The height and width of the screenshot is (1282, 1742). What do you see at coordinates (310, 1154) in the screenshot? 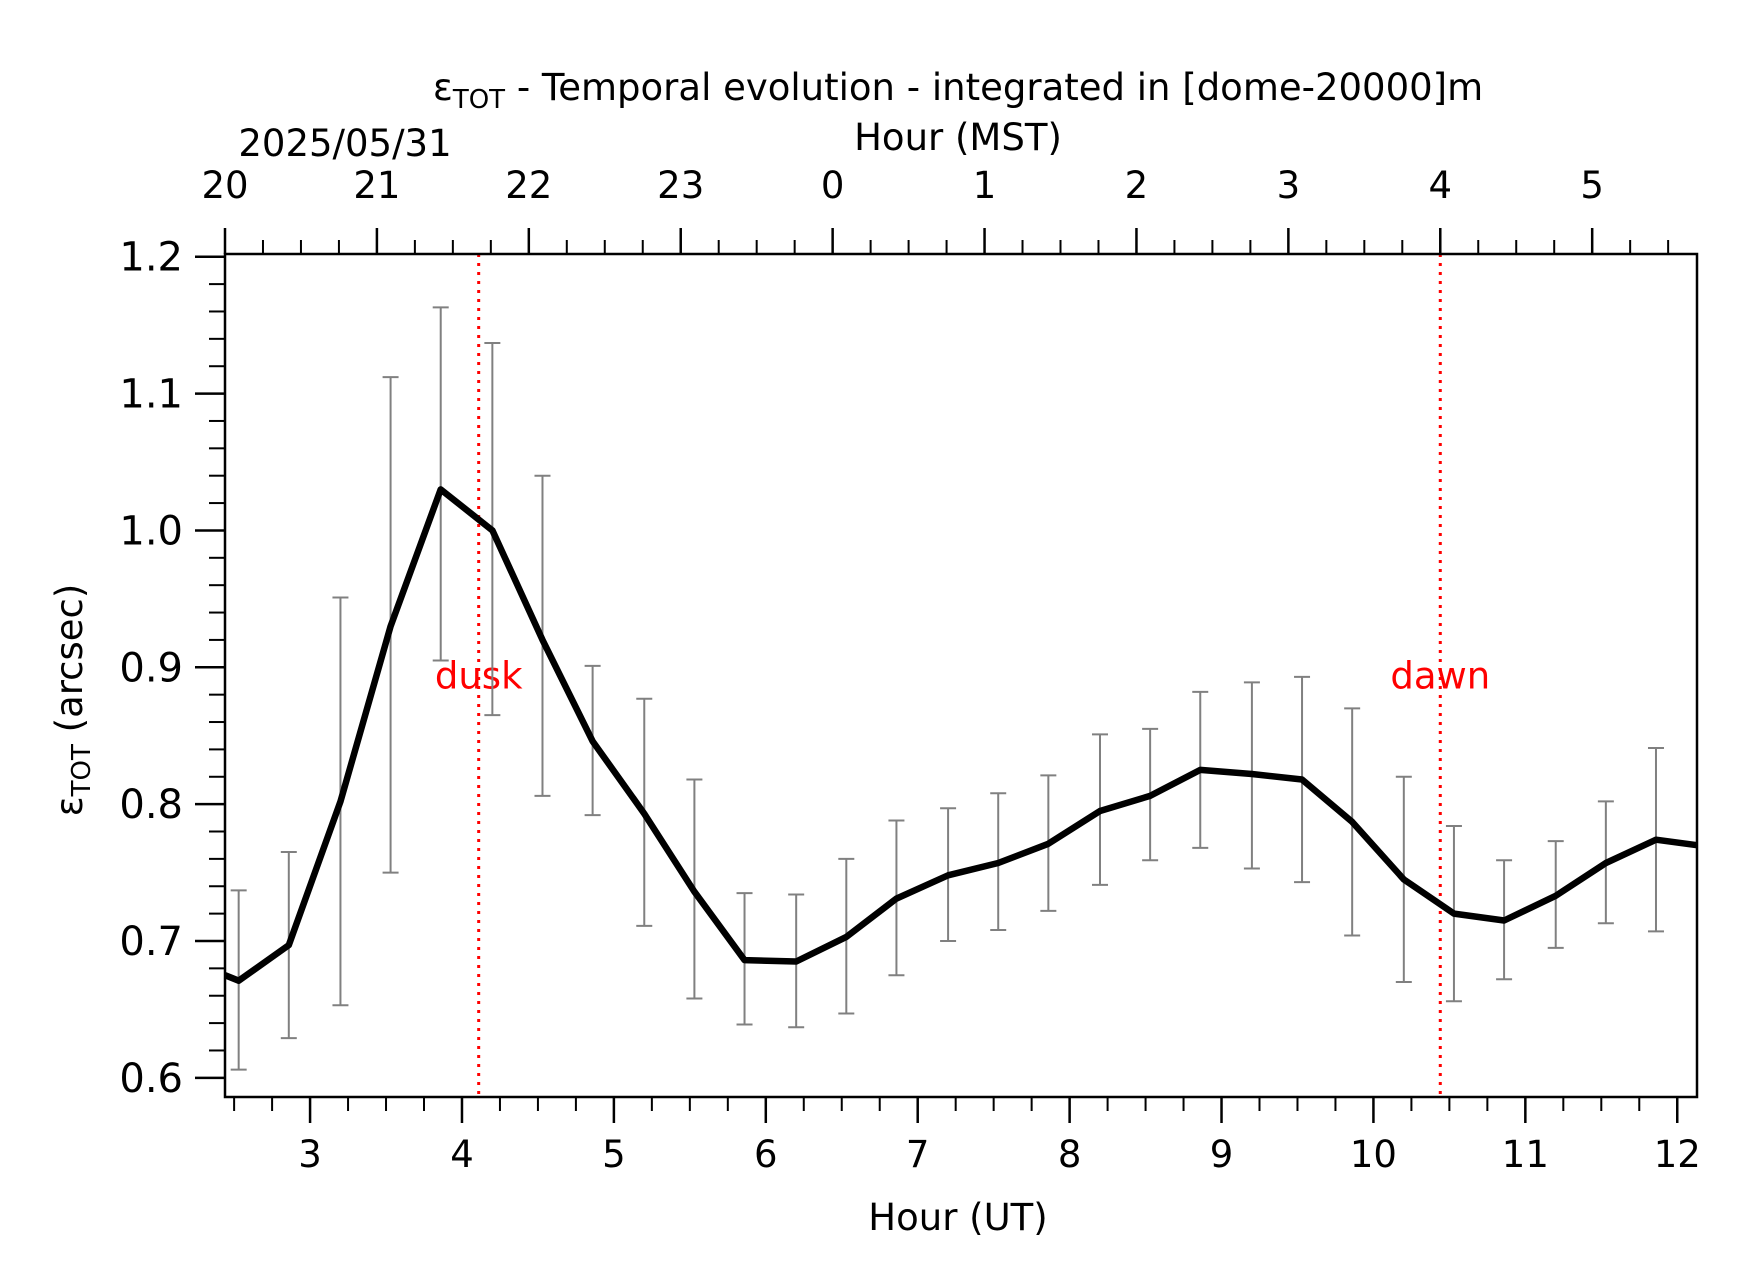
I see `x-tick-label: 3` at bounding box center [310, 1154].